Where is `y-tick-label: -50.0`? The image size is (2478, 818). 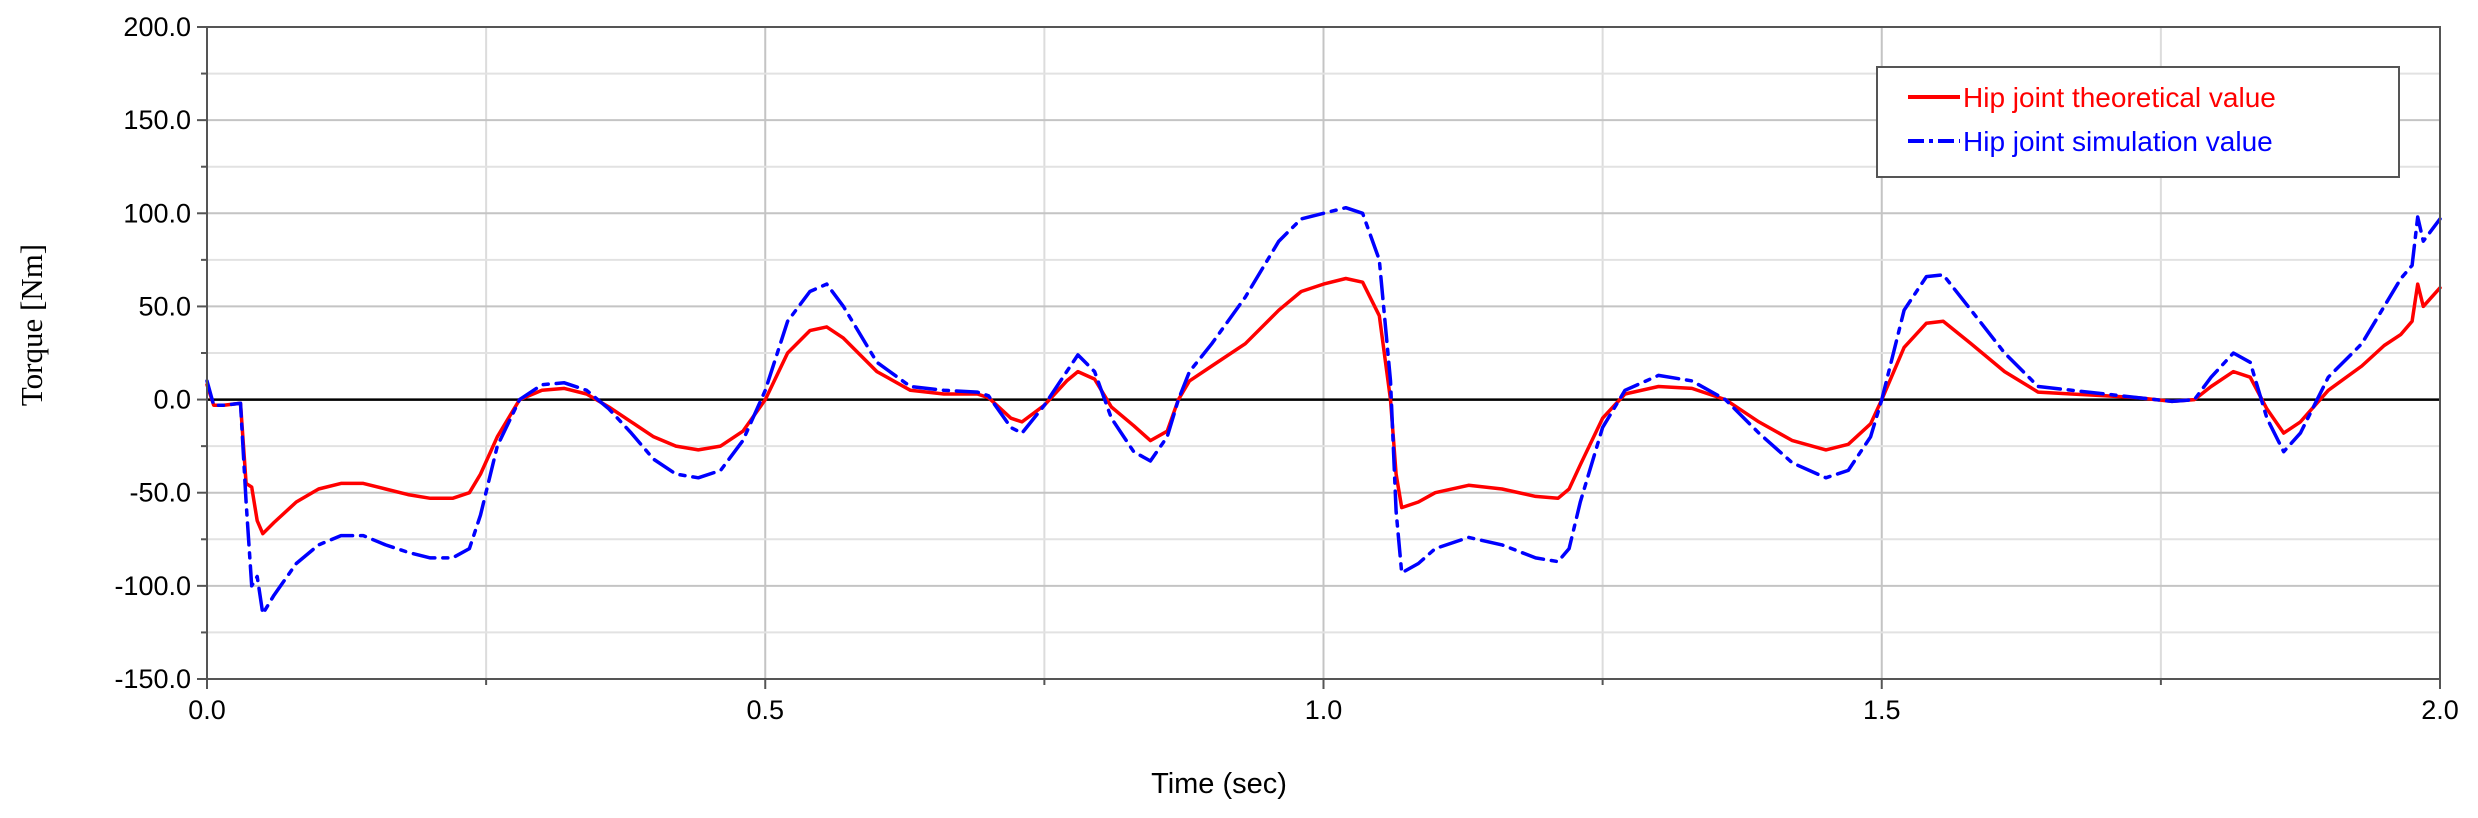
y-tick-label: -50.0 is located at coordinates (160, 493).